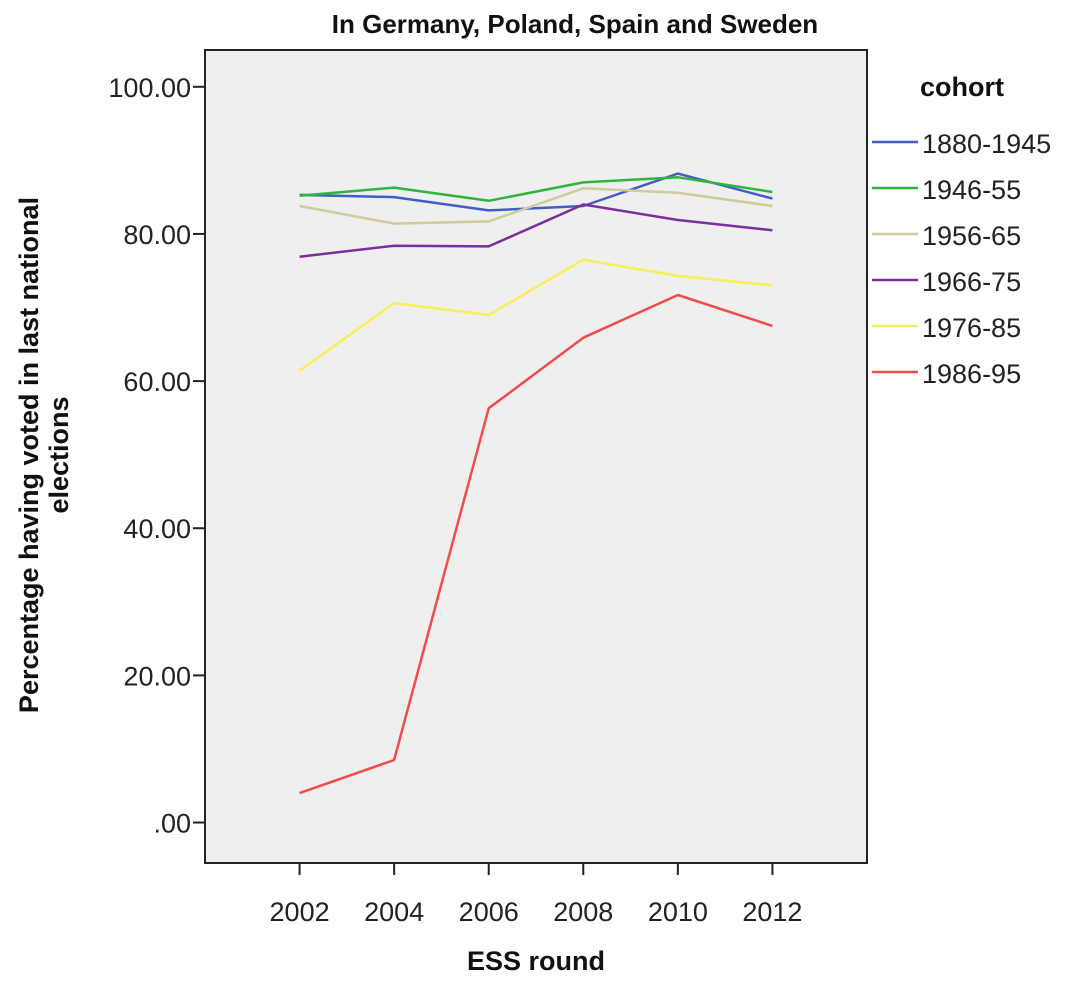 This screenshot has width=1071, height=988. I want to click on x-axis: 2002 2004 2006 2008 2010 2012, so click(536, 895).